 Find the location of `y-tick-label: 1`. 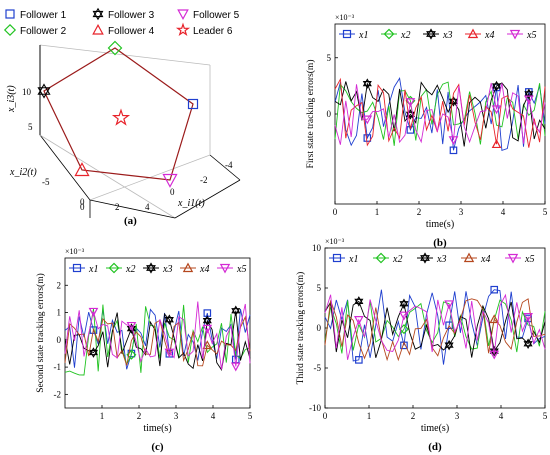

y-tick-label: 1 is located at coordinates (59, 313).